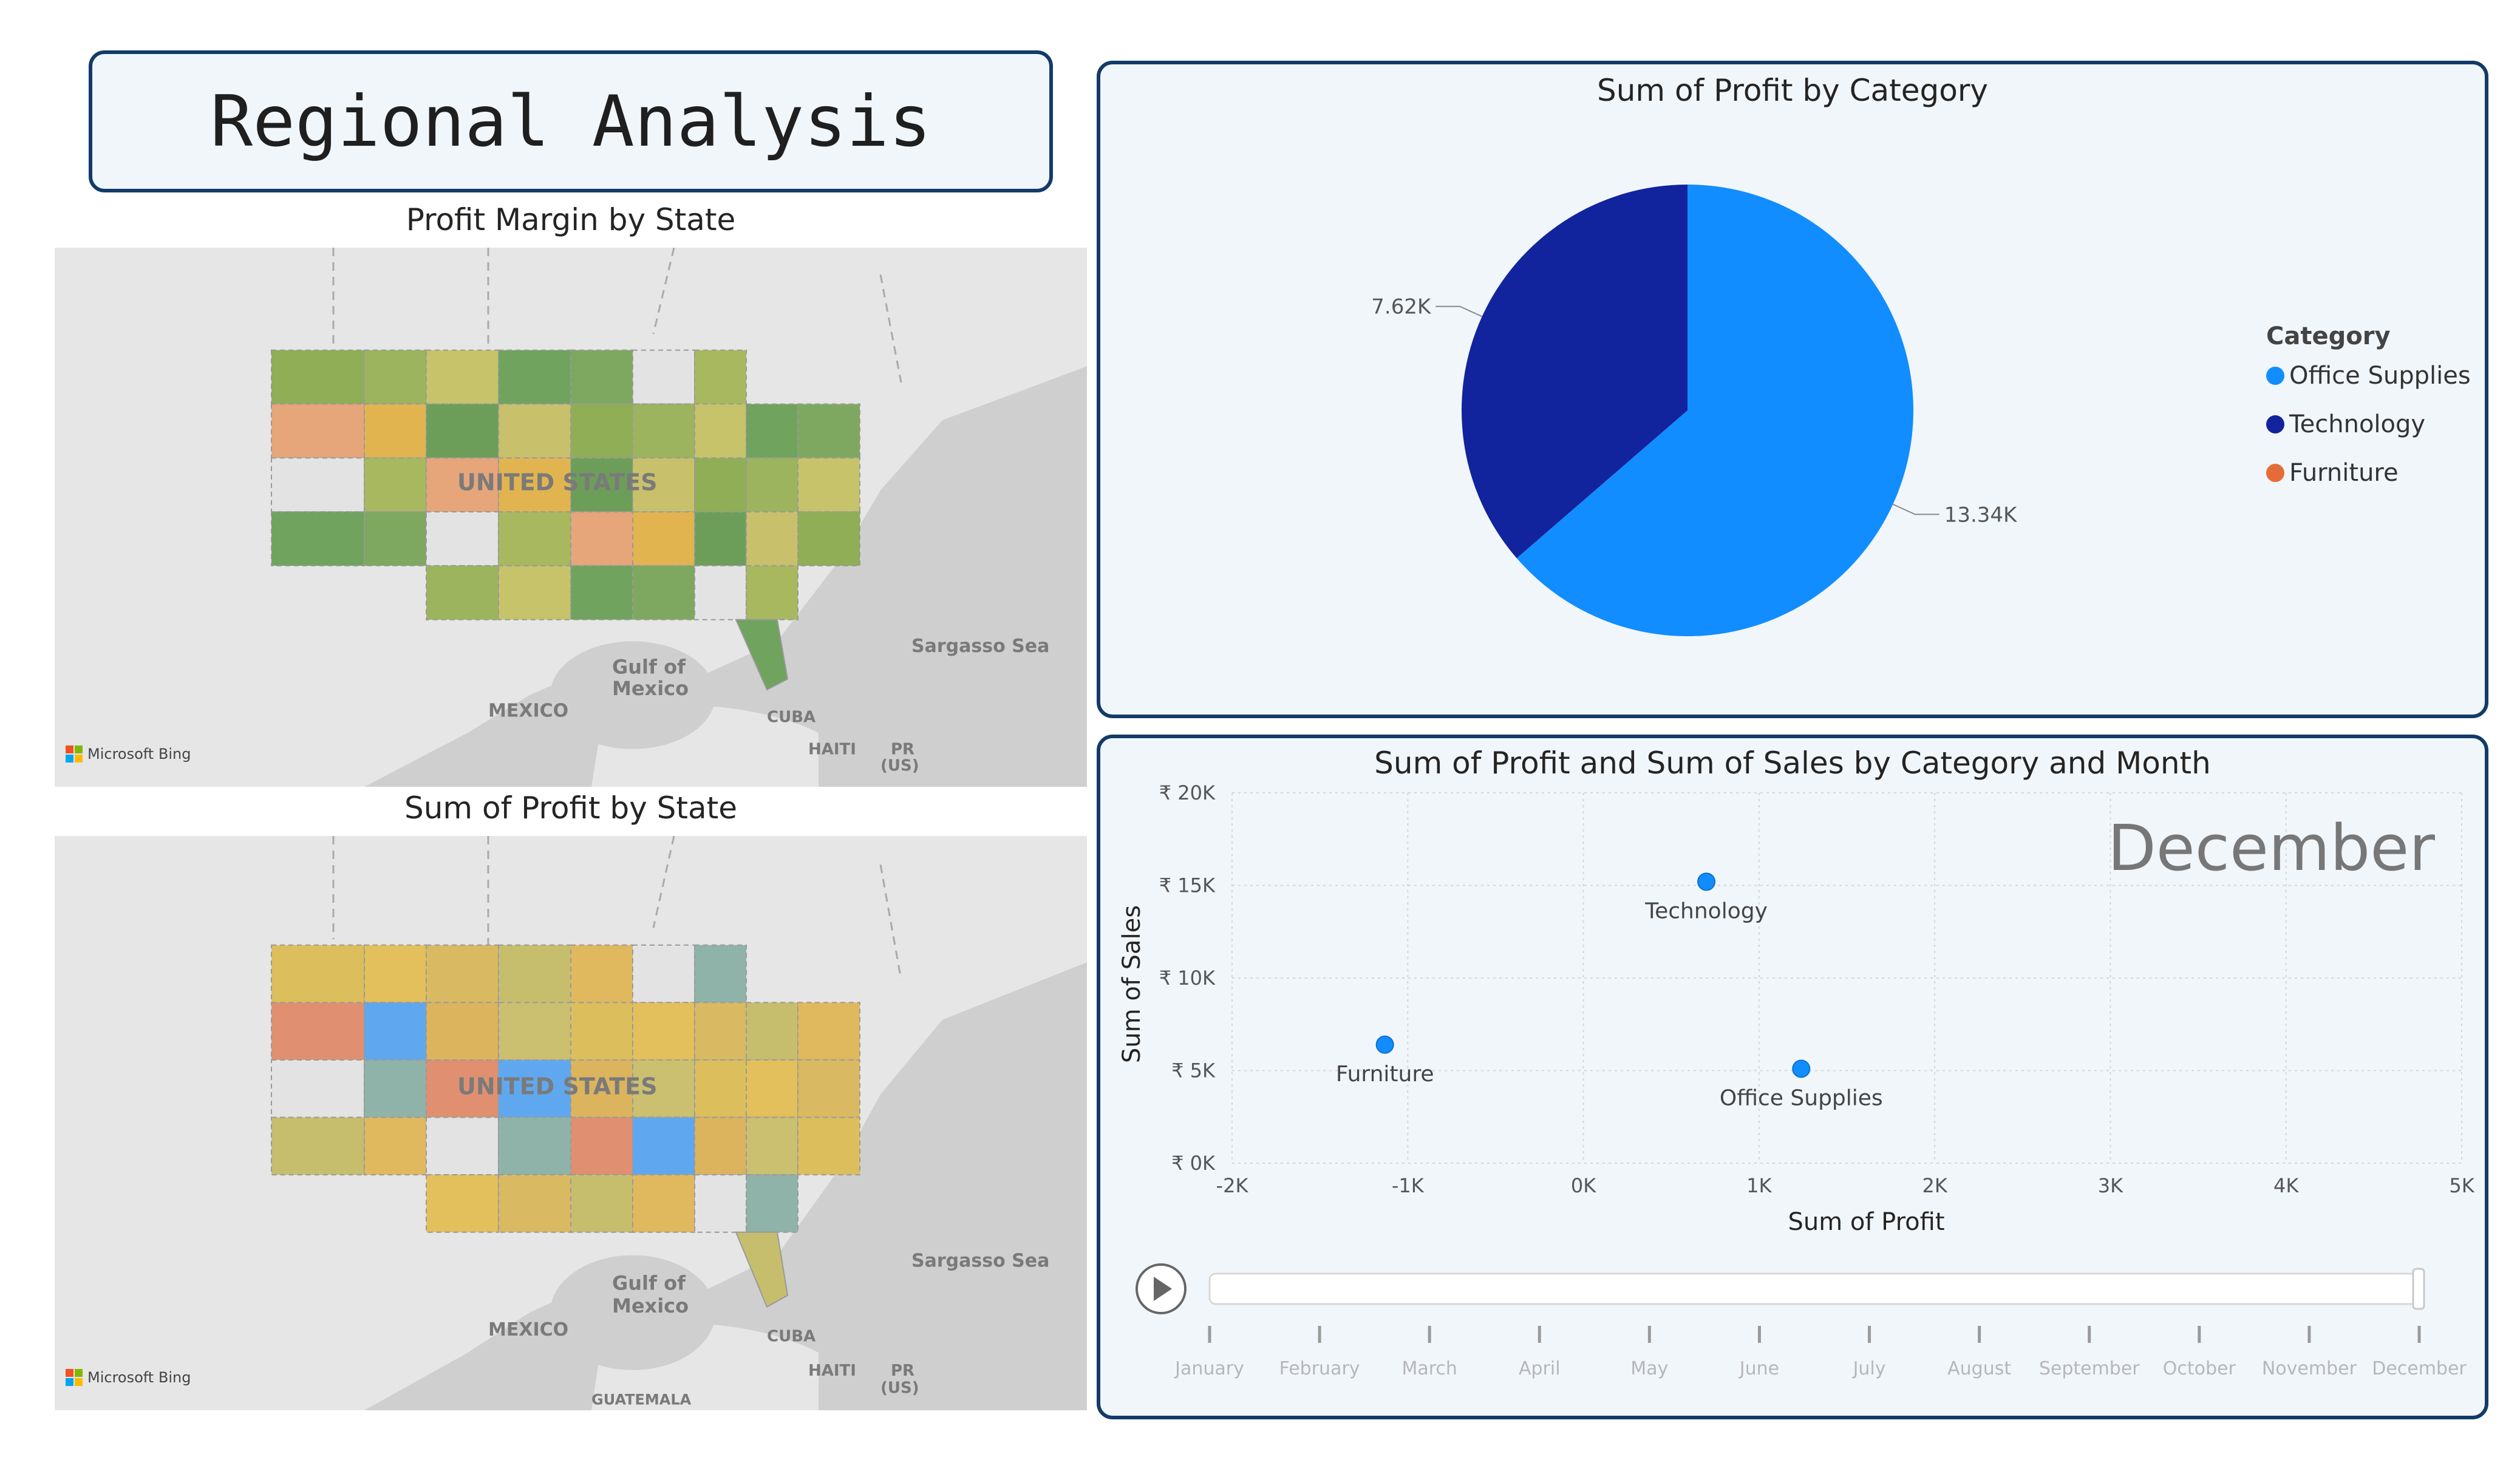 The width and height of the screenshot is (2520, 1457). What do you see at coordinates (1161, 1288) in the screenshot?
I see `play-button` at bounding box center [1161, 1288].